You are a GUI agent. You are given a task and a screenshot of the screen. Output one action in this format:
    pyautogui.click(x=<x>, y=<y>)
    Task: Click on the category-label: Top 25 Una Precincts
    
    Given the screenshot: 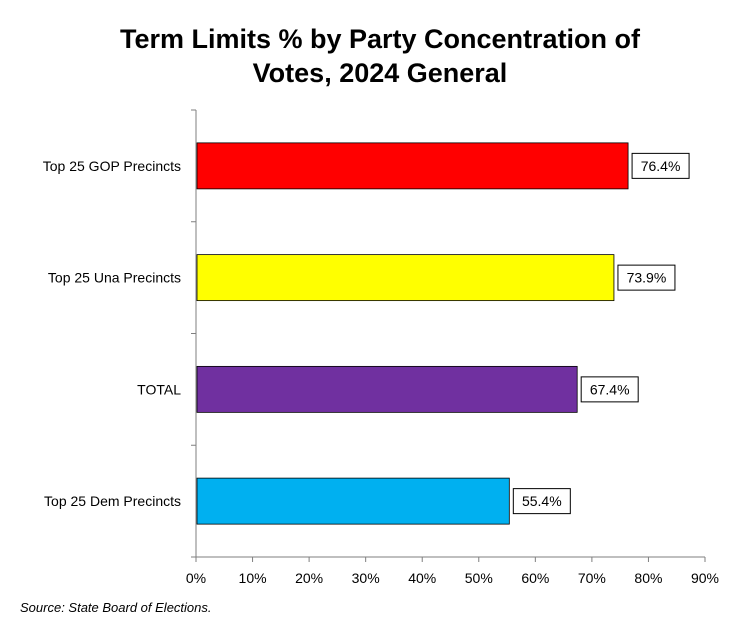 What is the action you would take?
    pyautogui.click(x=114, y=278)
    